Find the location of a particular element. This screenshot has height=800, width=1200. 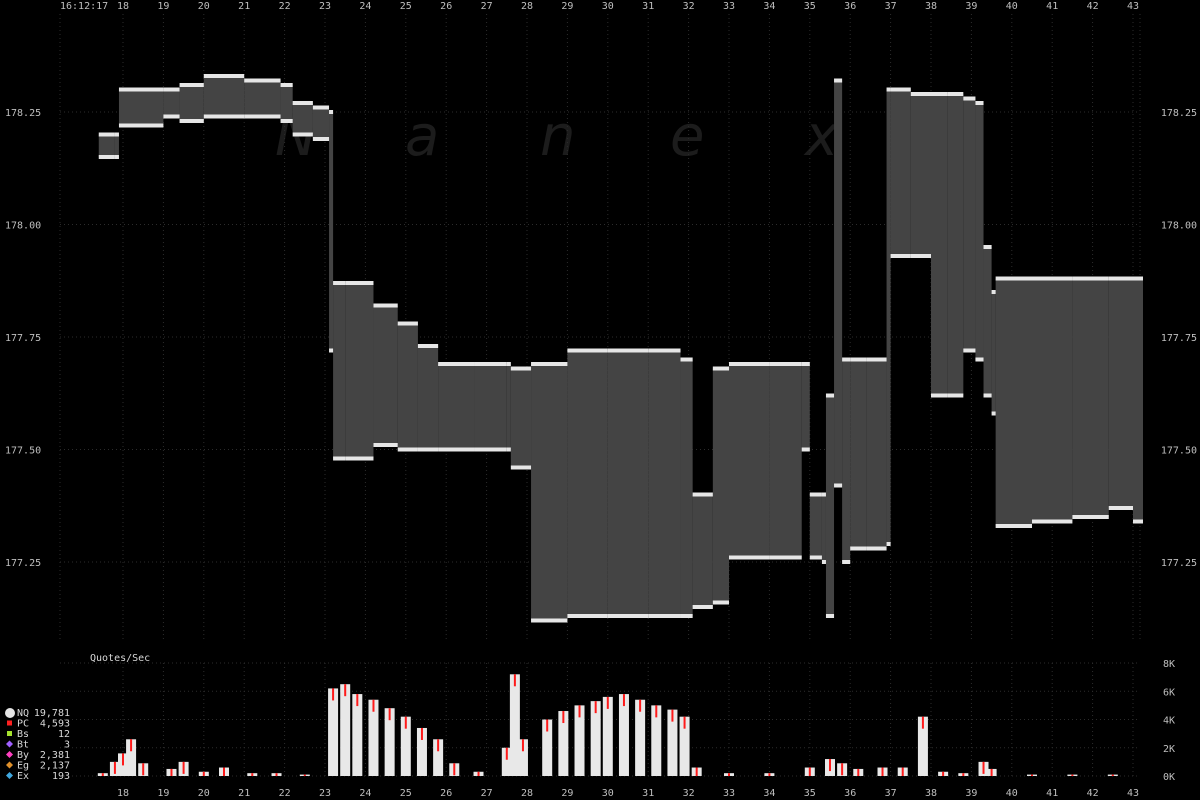

x-tick-label: 24 is located at coordinates (365, 6).